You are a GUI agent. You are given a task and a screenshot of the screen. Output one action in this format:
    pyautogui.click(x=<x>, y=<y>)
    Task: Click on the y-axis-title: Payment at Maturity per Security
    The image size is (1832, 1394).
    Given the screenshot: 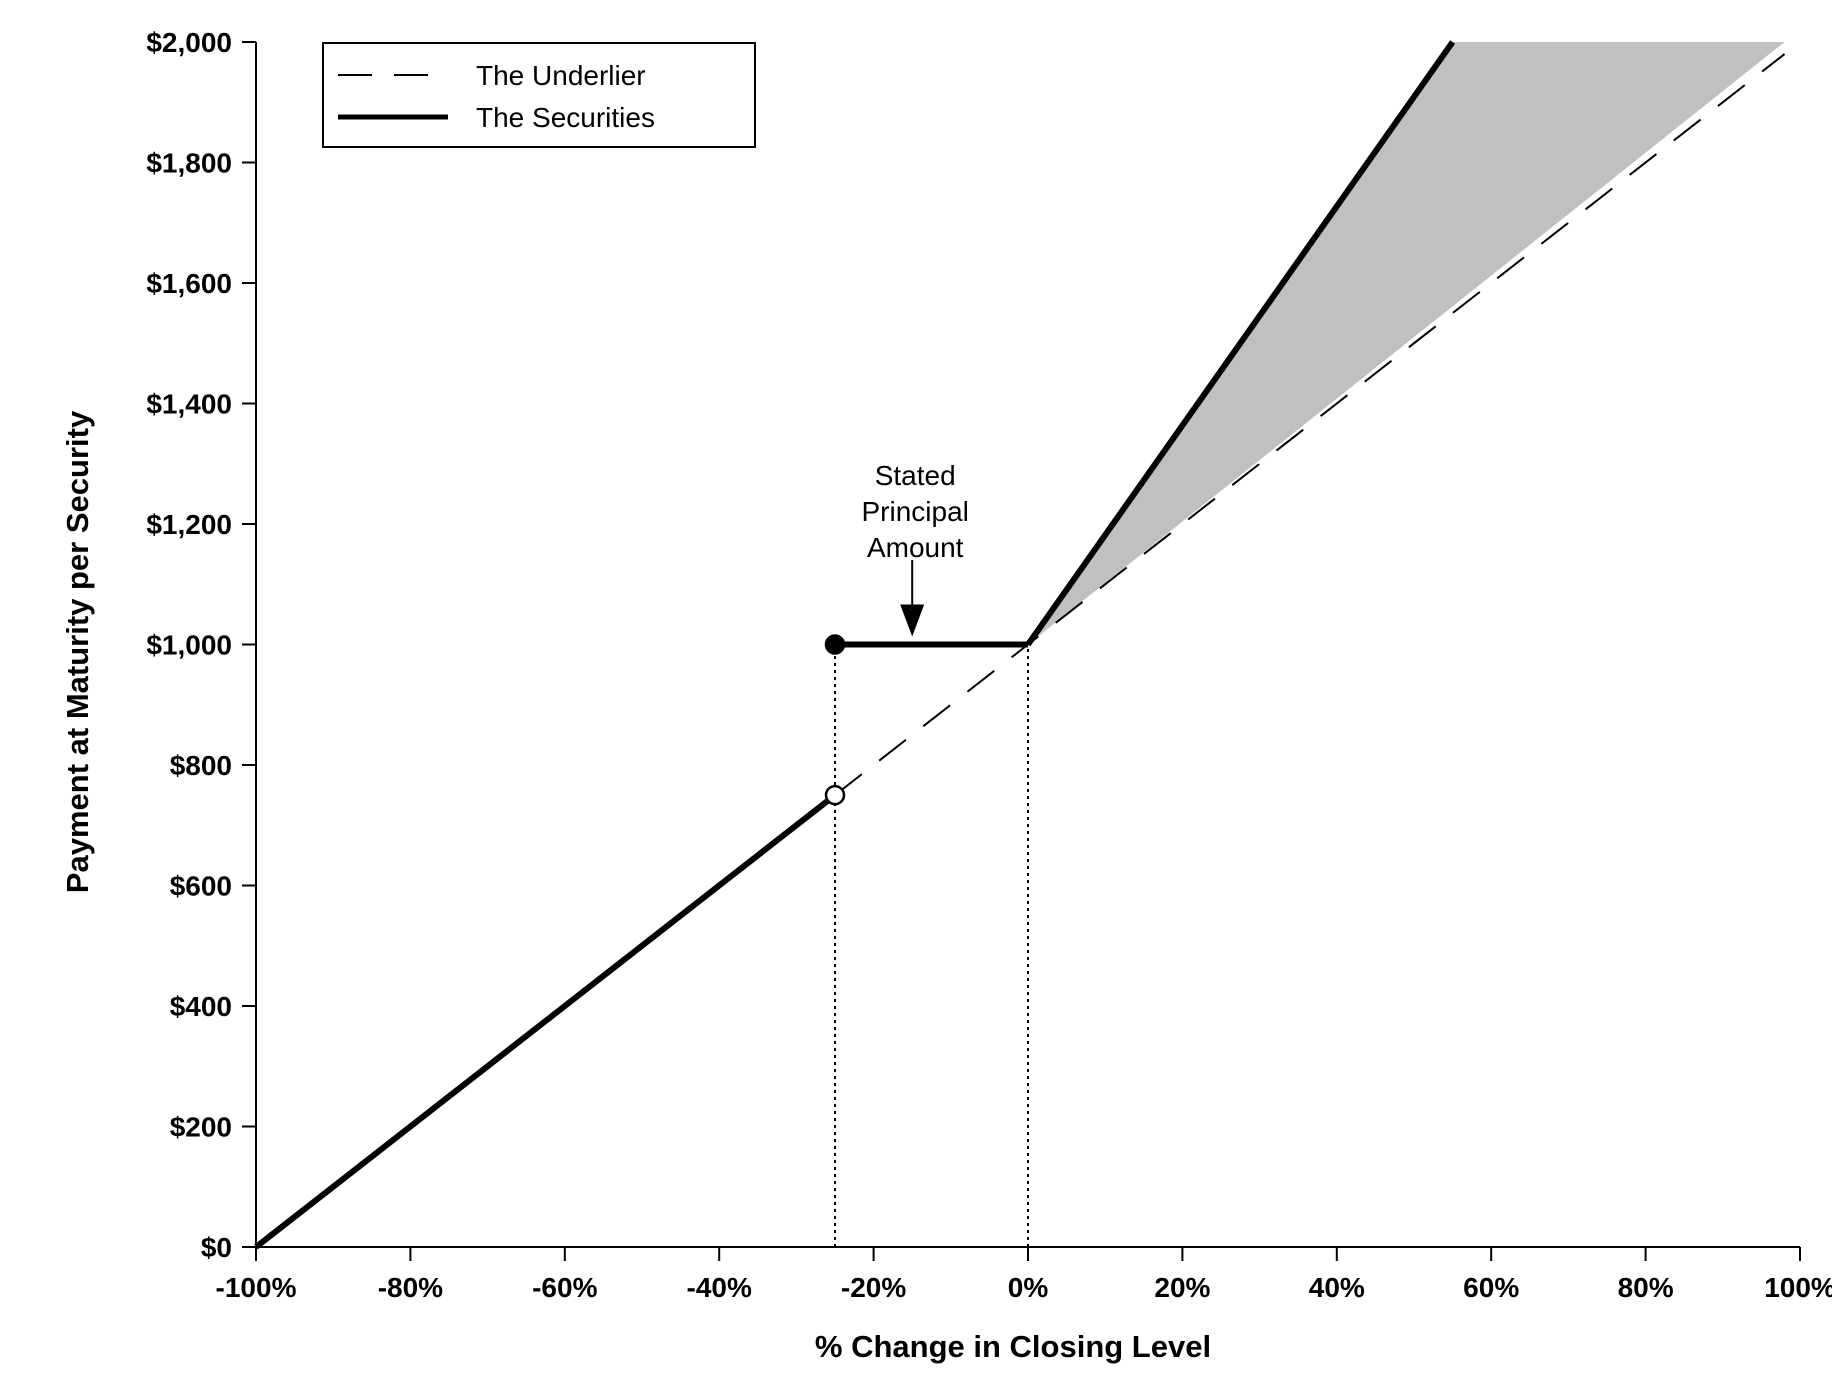 What is the action you would take?
    pyautogui.click(x=77, y=651)
    